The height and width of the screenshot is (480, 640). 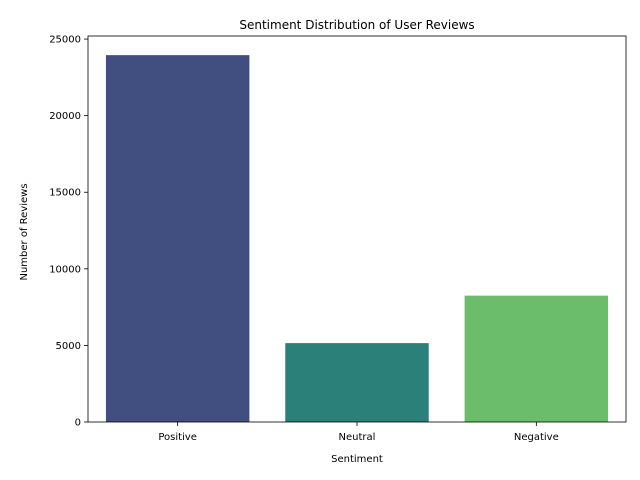 What do you see at coordinates (357, 437) in the screenshot?
I see `x-tick-label: Neutral` at bounding box center [357, 437].